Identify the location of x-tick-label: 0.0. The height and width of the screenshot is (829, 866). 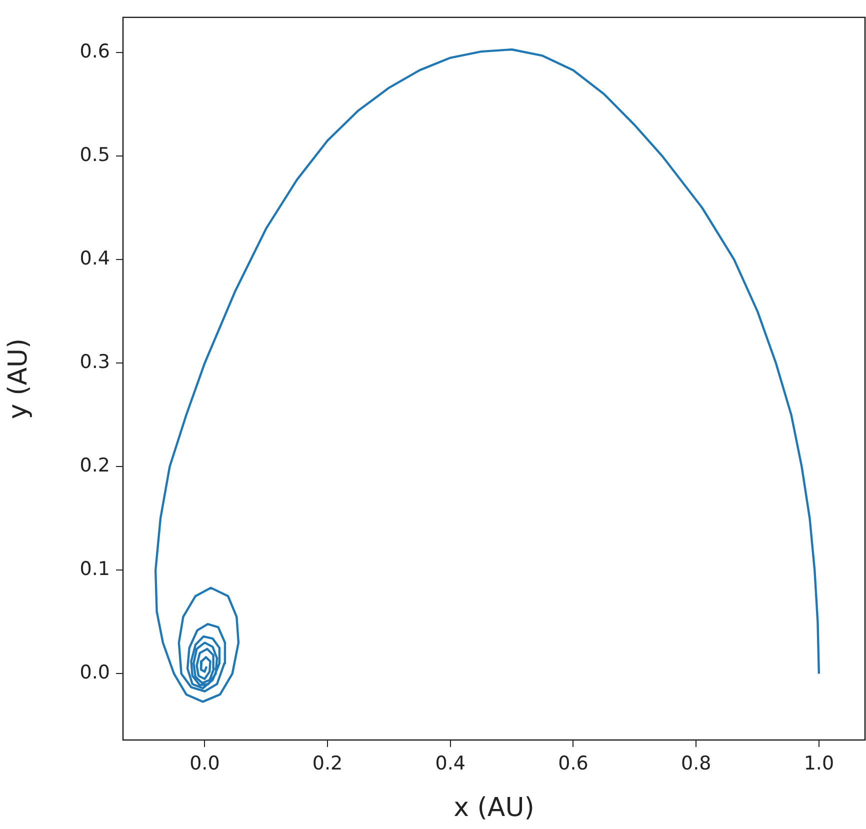
(205, 763).